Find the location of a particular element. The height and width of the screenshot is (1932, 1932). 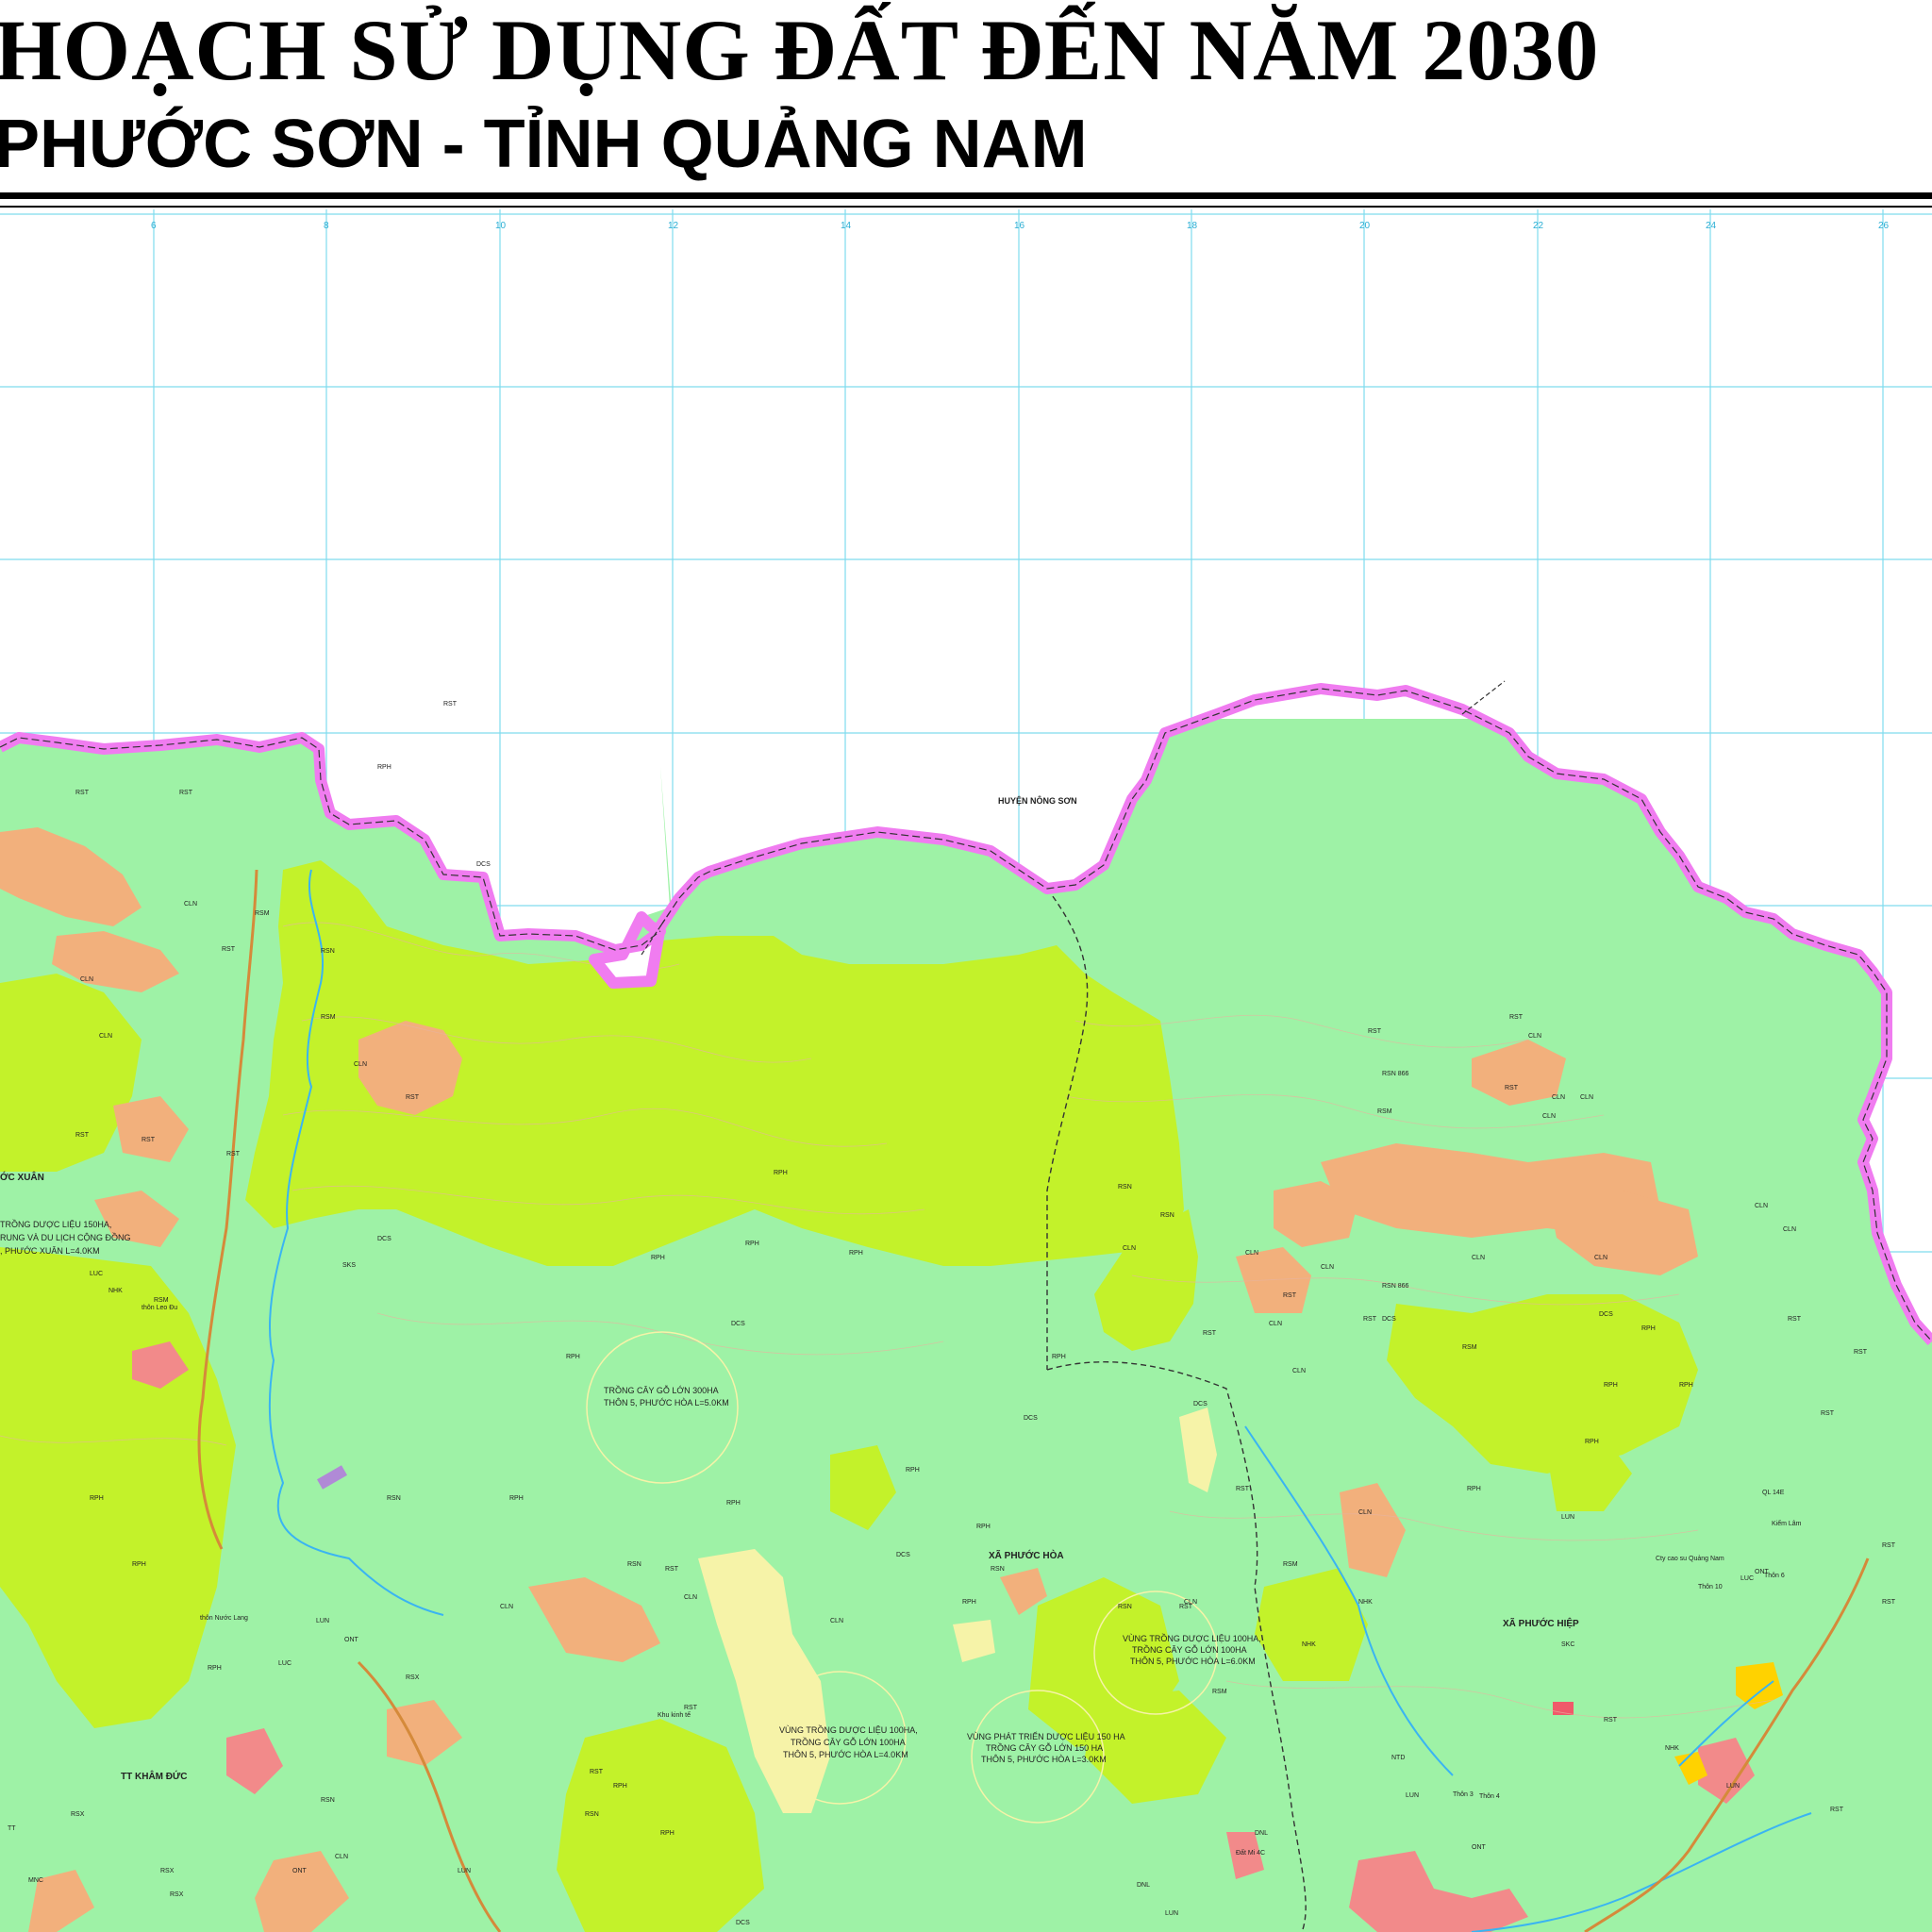

land-code-label: RSN 866 is located at coordinates (1395, 1074).